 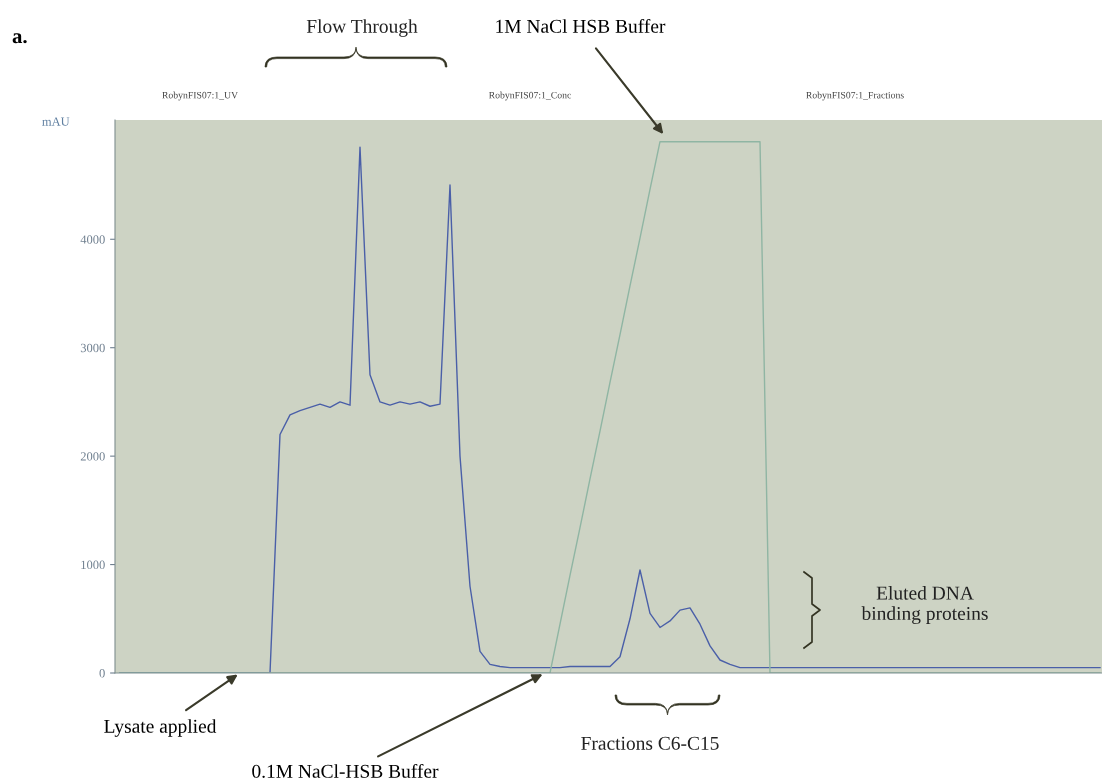 What do you see at coordinates (362, 28) in the screenshot?
I see `text: Flow Through` at bounding box center [362, 28].